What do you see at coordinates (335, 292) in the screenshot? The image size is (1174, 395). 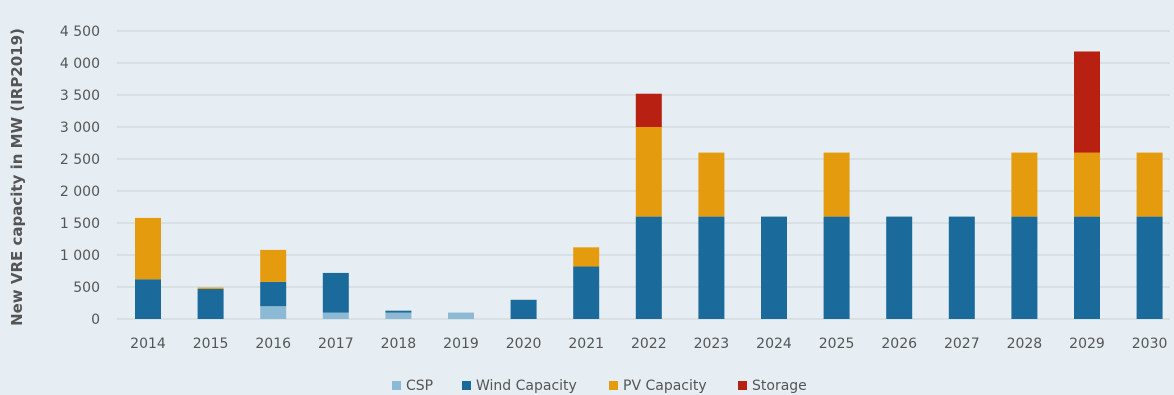 I see `bar-wind-capacity-2017` at bounding box center [335, 292].